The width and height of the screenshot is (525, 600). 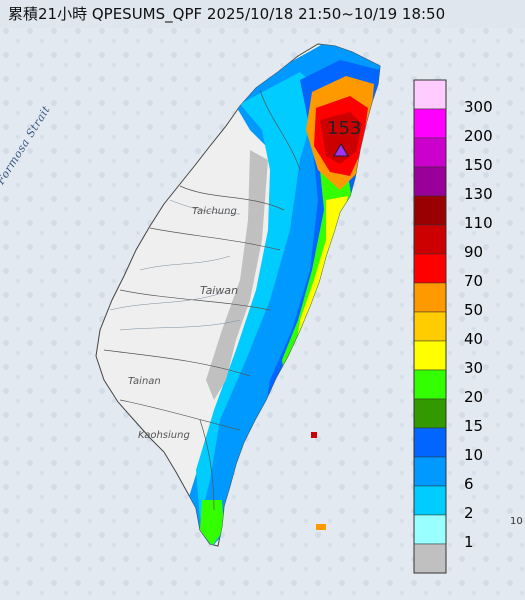 I want to click on legend-label: 10, so click(x=474, y=455).